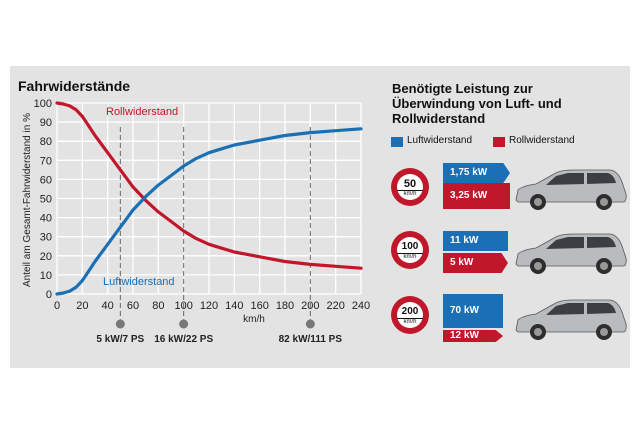 The height and width of the screenshot is (427, 640). What do you see at coordinates (469, 172) in the screenshot?
I see `air-power-label: 1,75 kW` at bounding box center [469, 172].